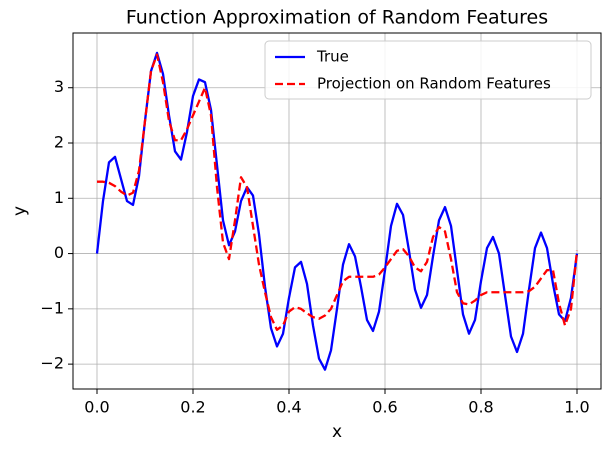  I want to click on y-tick-label: −2, so click(52, 363).